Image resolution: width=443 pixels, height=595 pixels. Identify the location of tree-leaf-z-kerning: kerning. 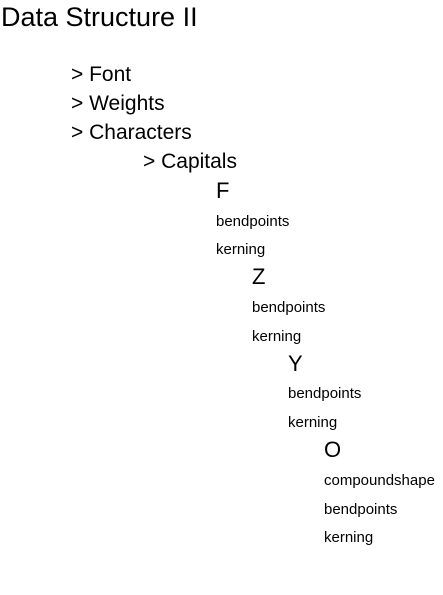
(277, 336).